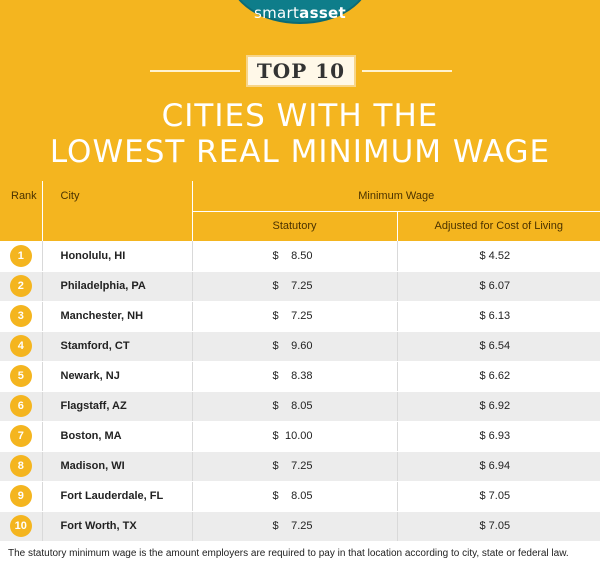 Image resolution: width=600 pixels, height=576 pixels. I want to click on rank-cell: 5, so click(21, 376).